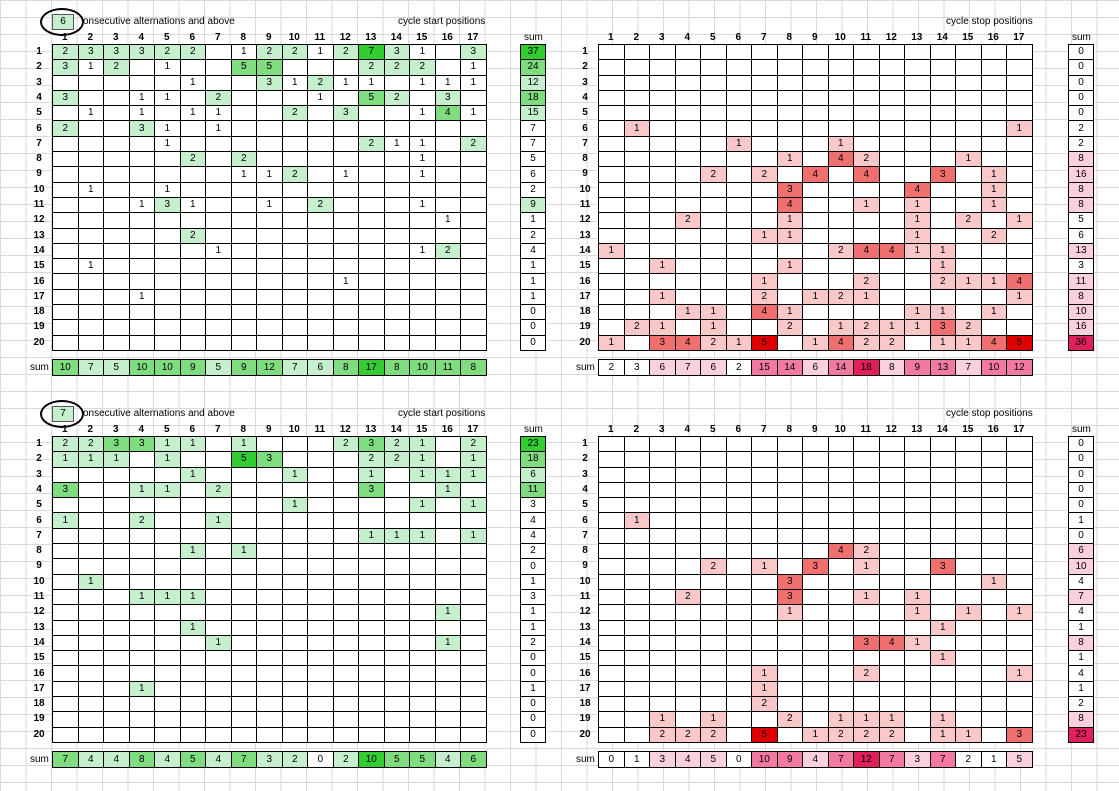  Describe the element at coordinates (473, 759) in the screenshot. I see `block2-start-col-sum: 6` at that location.